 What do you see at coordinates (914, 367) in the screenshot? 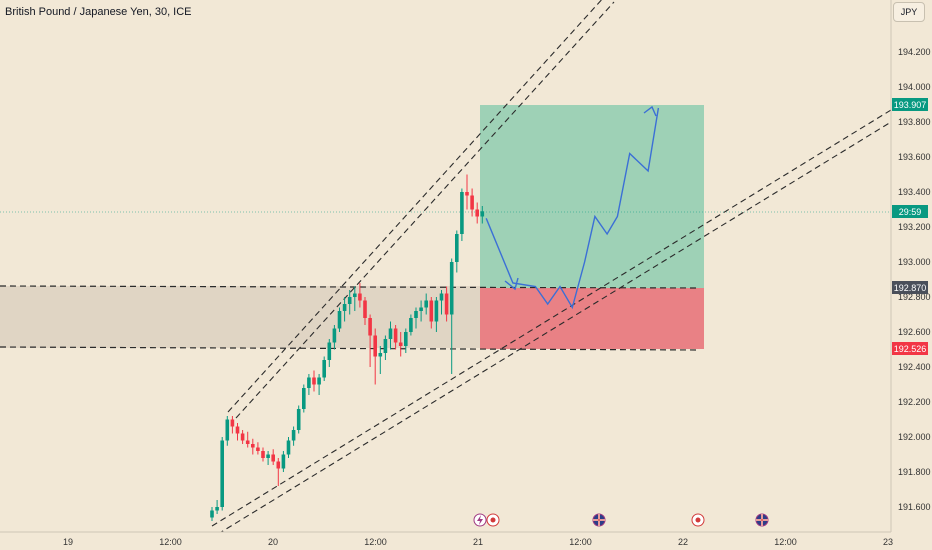
I see `y-tick-label: 192.400` at bounding box center [914, 367].